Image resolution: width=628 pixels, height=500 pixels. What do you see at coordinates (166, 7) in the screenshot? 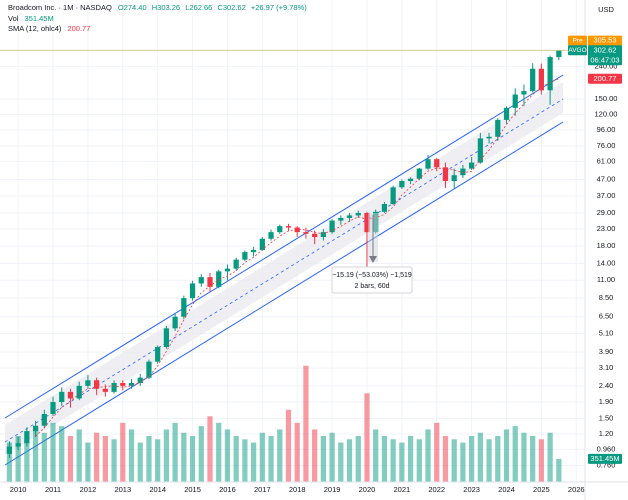
I see `legend-high: H303.26` at bounding box center [166, 7].